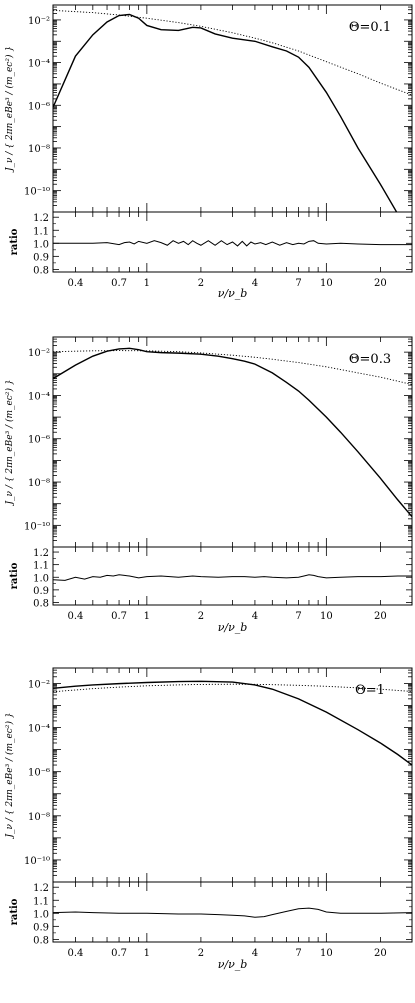 The width and height of the screenshot is (415, 1003). What do you see at coordinates (370, 359) in the screenshot?
I see `panel-label: Θ=0.3` at bounding box center [370, 359].